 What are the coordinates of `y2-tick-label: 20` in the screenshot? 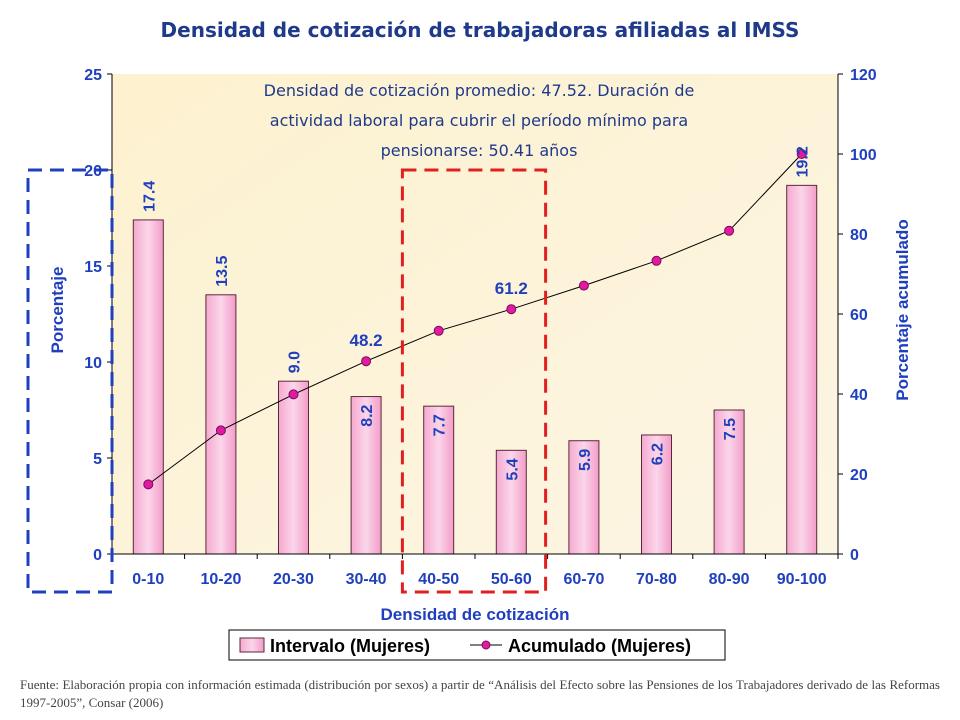 It's located at (859, 475).